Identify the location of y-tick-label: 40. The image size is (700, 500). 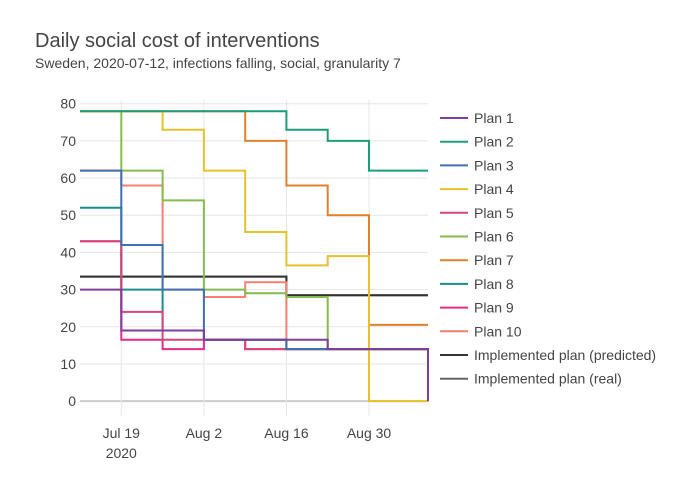
(68, 252).